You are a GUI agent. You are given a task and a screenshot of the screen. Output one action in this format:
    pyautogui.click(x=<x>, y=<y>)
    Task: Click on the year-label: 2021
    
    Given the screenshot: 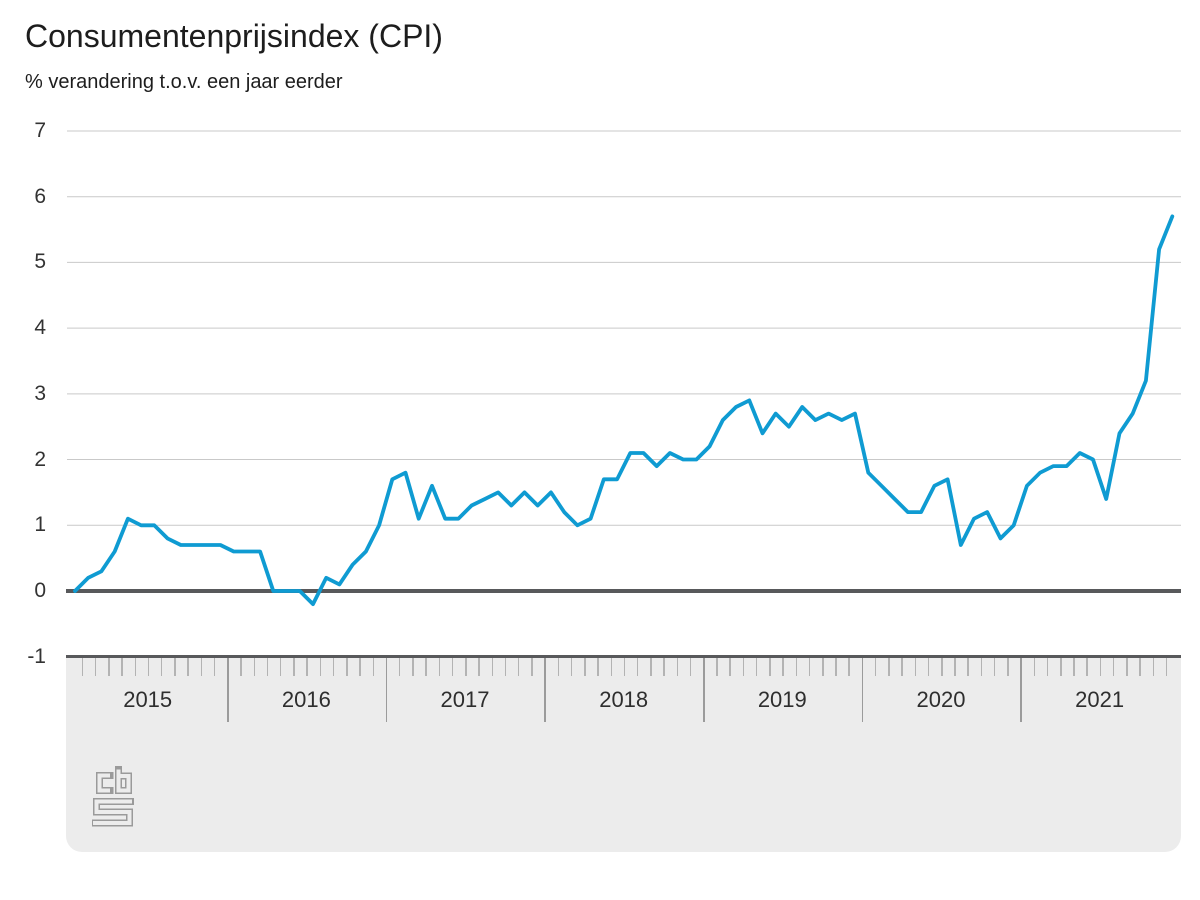 What is the action you would take?
    pyautogui.click(x=1100, y=699)
    